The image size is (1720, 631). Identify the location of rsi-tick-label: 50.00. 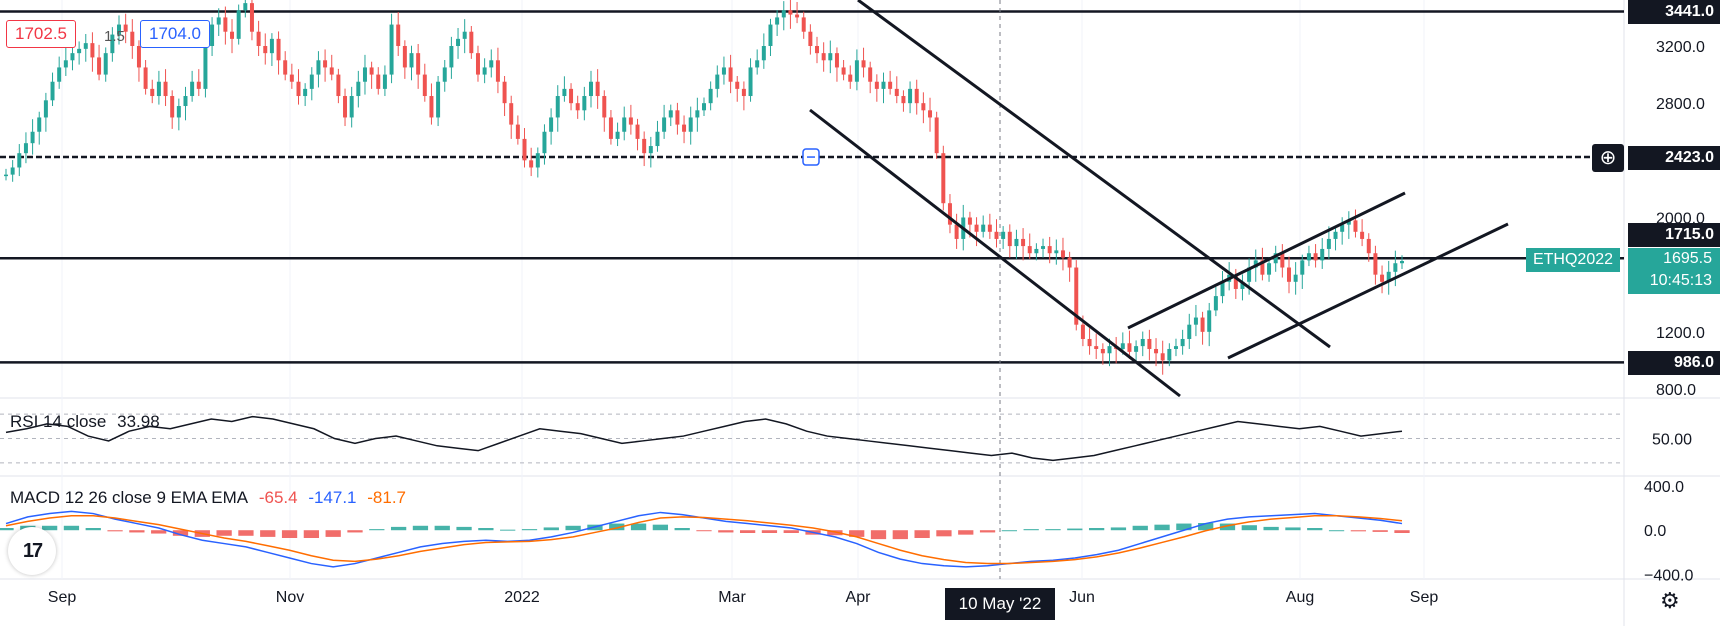
(1672, 440).